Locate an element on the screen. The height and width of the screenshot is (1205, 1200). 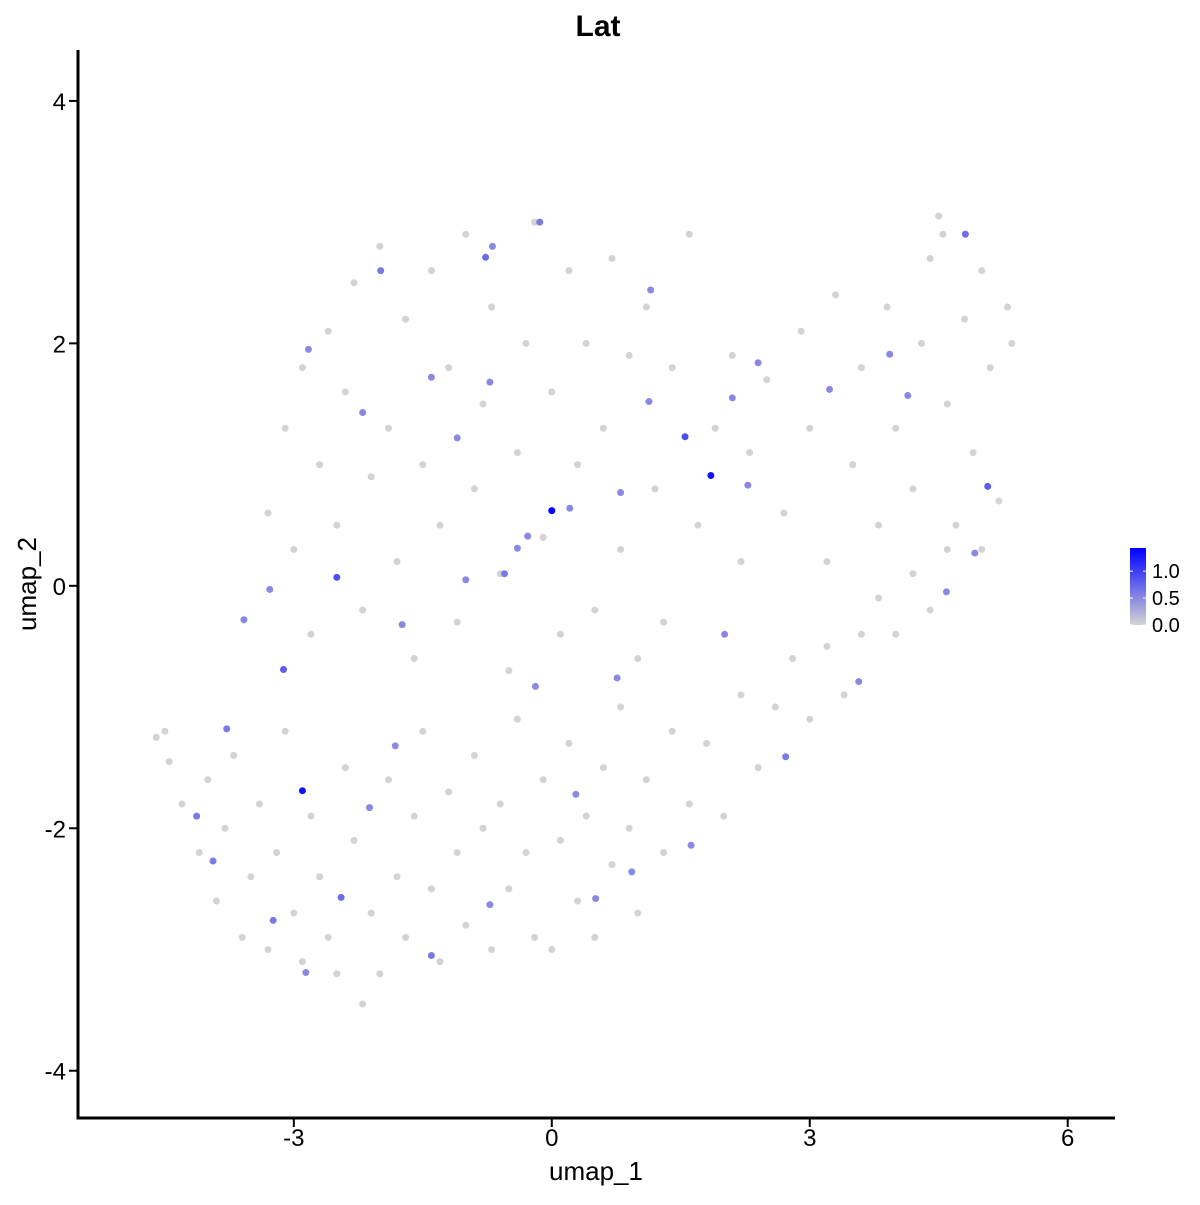
colorbar-tick-label: 1.0 is located at coordinates (1166, 572).